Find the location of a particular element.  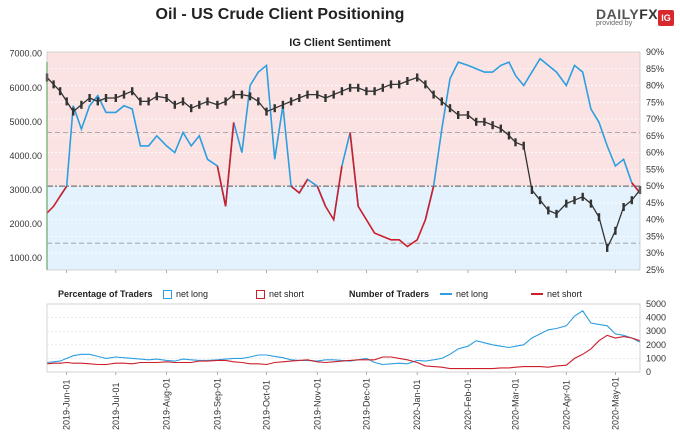

left-axis-tick-label: 5000.00 is located at coordinates (25, 122).